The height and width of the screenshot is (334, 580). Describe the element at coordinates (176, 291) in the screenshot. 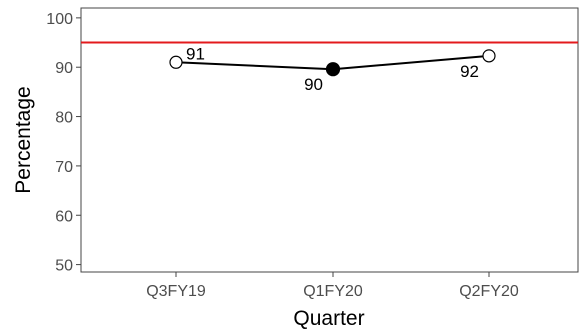

I see `x-tick-label: Q3FY19` at that location.